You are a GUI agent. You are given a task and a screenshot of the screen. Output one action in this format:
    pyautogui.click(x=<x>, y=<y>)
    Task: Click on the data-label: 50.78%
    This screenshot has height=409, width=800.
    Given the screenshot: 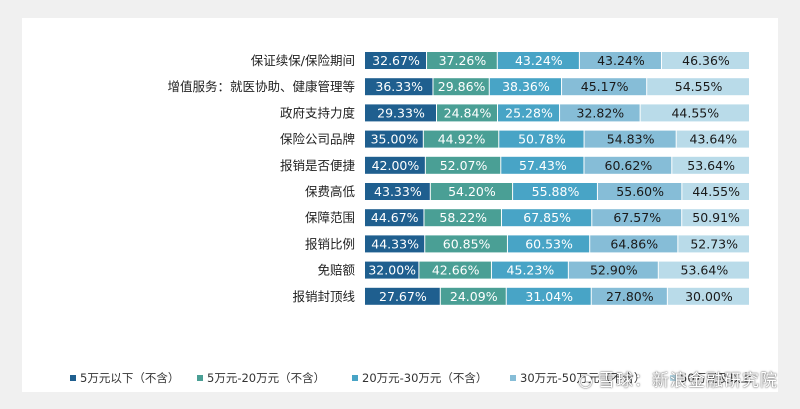 What is the action you would take?
    pyautogui.click(x=542, y=139)
    